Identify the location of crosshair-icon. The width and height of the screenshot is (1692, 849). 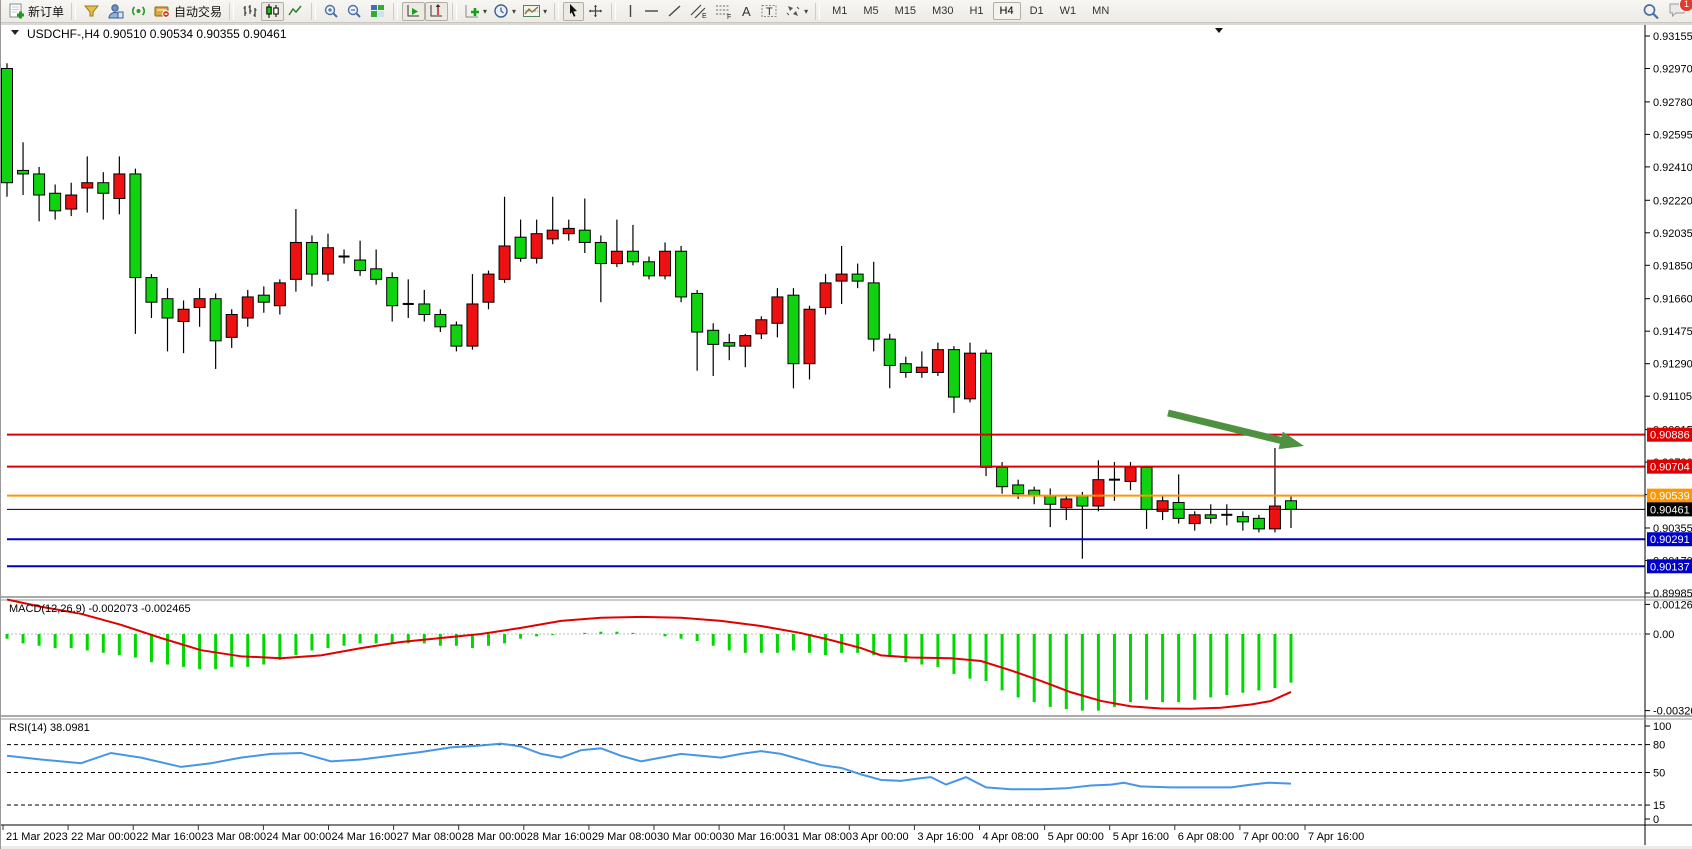
(596, 11).